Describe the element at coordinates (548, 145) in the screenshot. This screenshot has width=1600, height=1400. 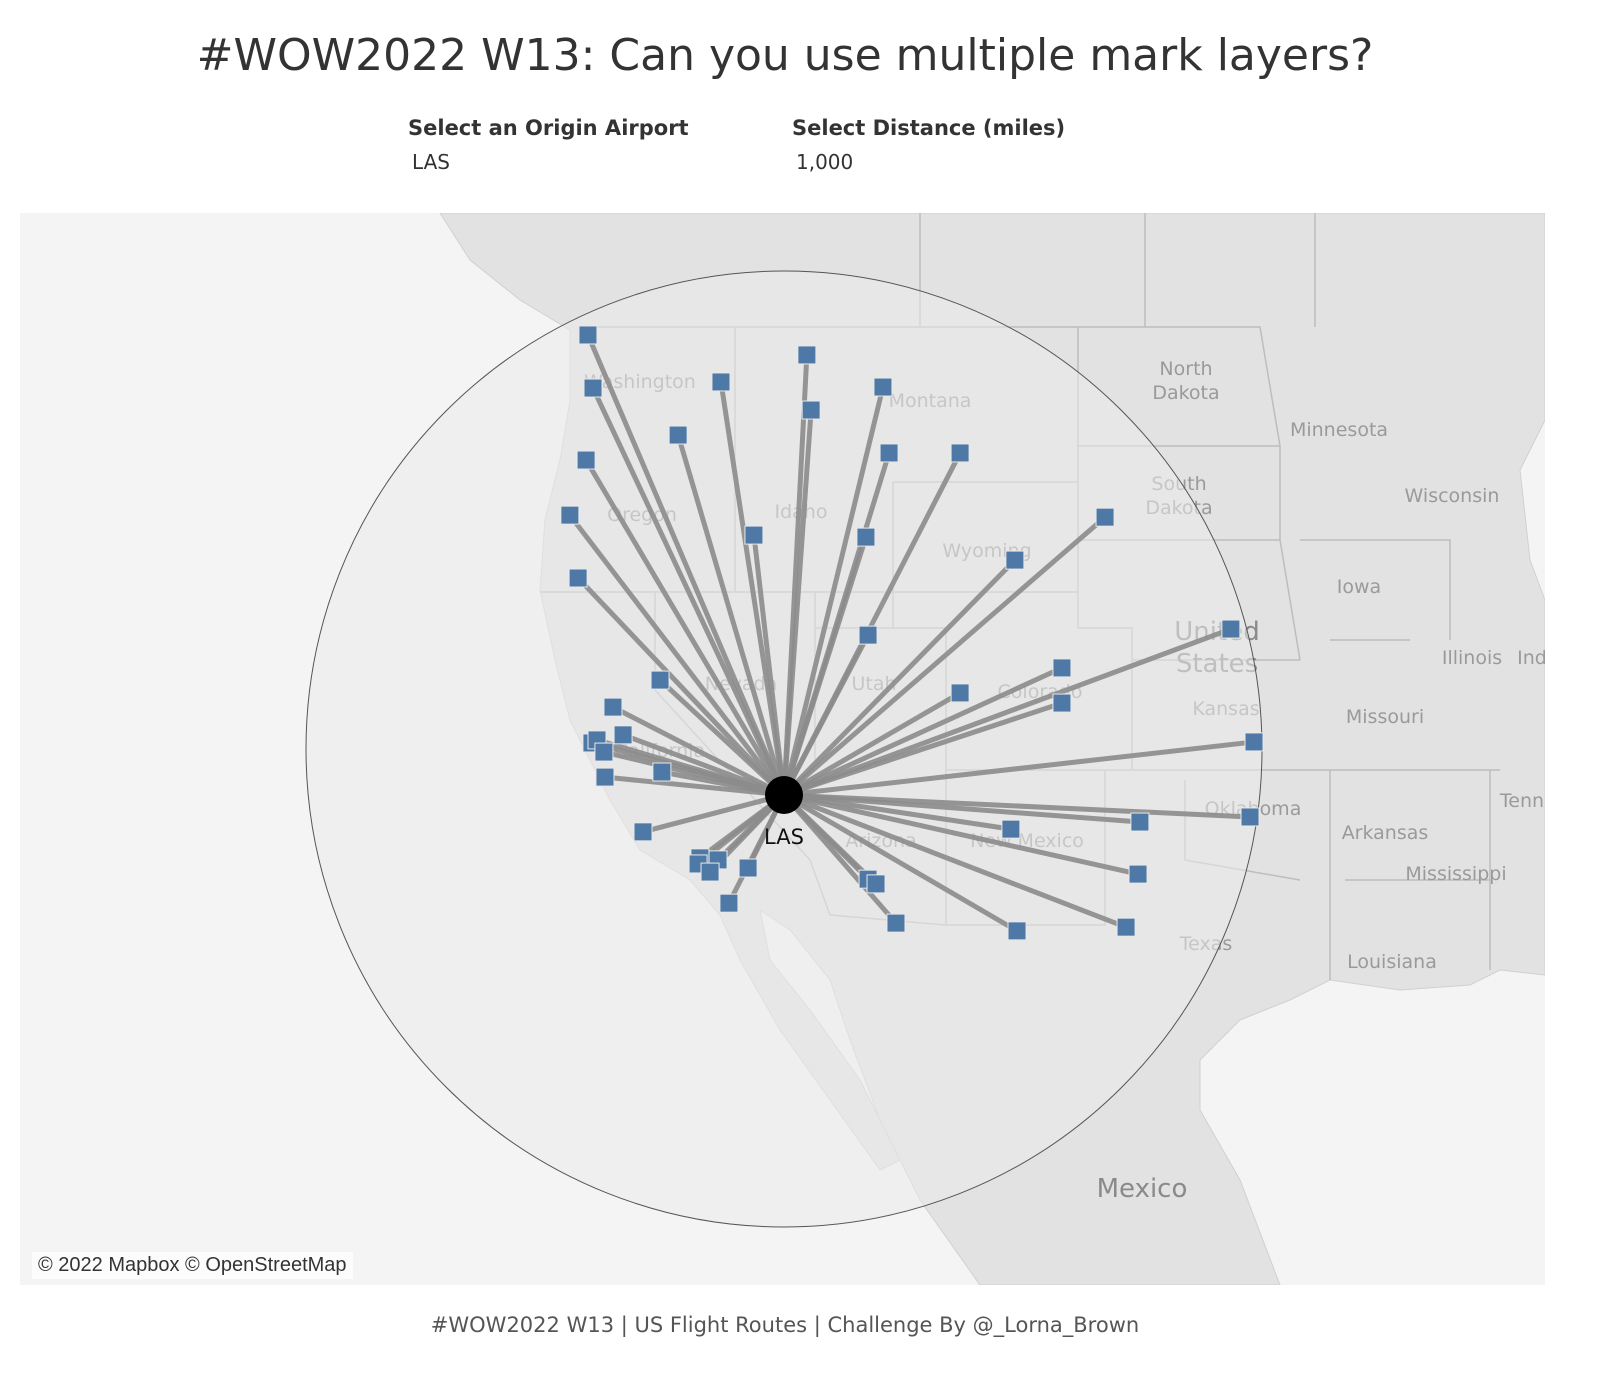
I see `origin-airport-parameter: Select an Origin Airport LAS` at that location.